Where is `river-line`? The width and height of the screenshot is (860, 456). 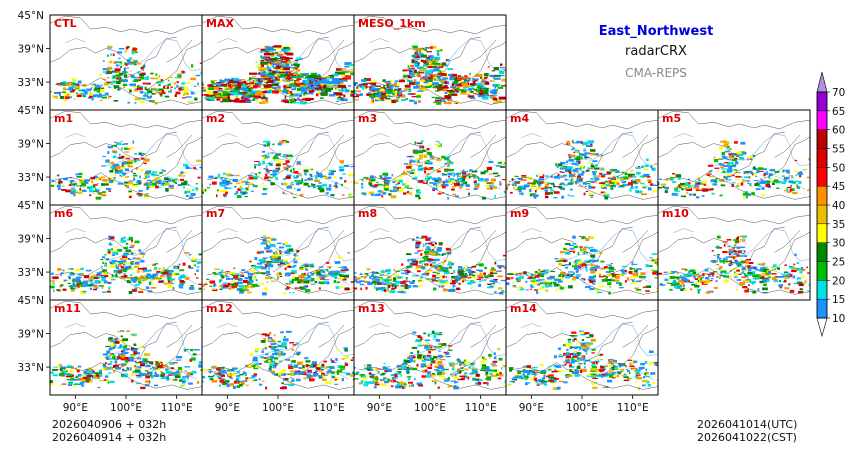
river-line is located at coordinates (609, 245).